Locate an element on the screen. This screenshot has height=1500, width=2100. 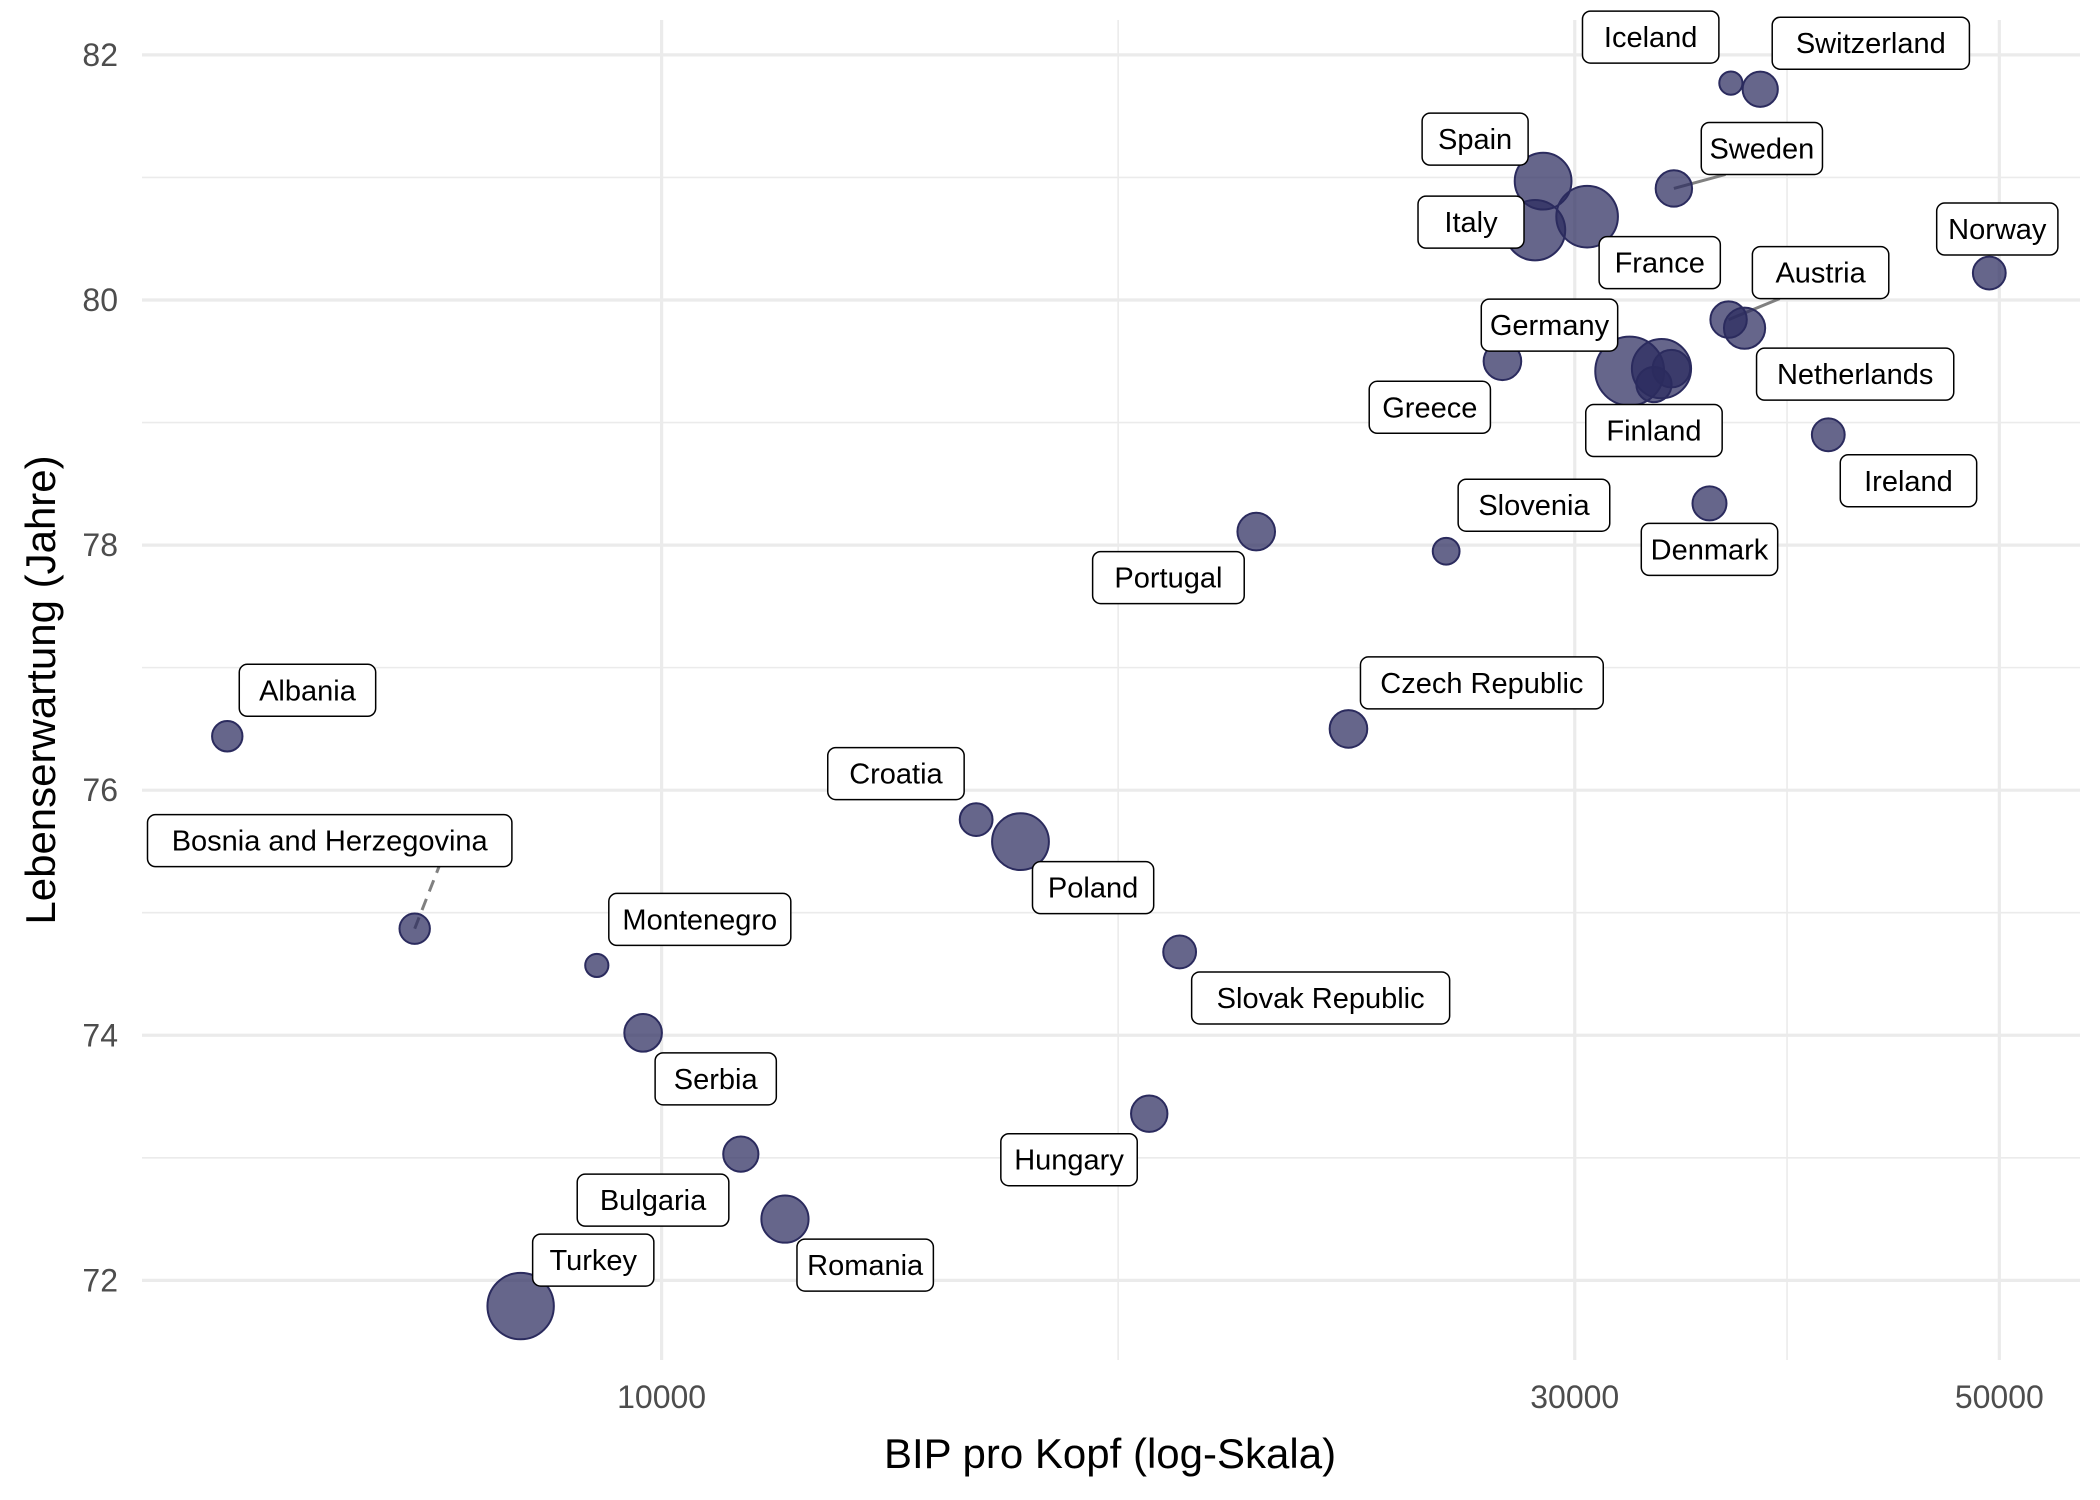
data-label-text: Iceland is located at coordinates (1651, 38).